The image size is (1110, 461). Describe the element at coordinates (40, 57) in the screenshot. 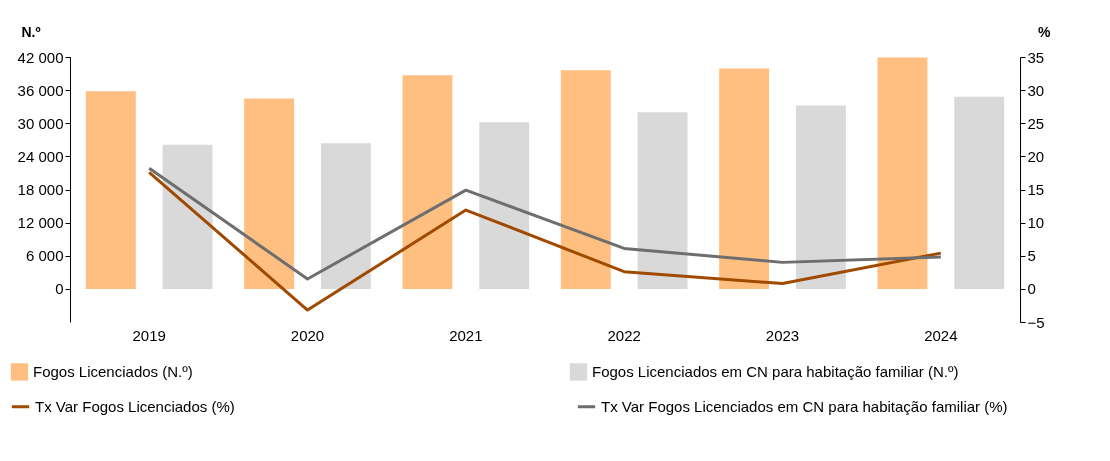

I see `y-tick-label: 42 000` at that location.